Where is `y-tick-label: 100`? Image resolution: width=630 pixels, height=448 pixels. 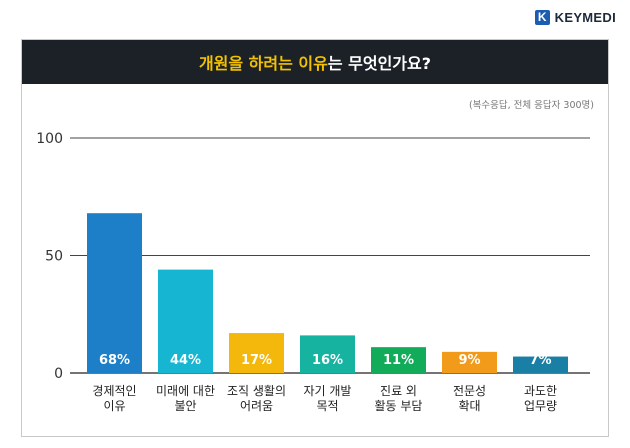 y-tick-label: 100 is located at coordinates (49, 139).